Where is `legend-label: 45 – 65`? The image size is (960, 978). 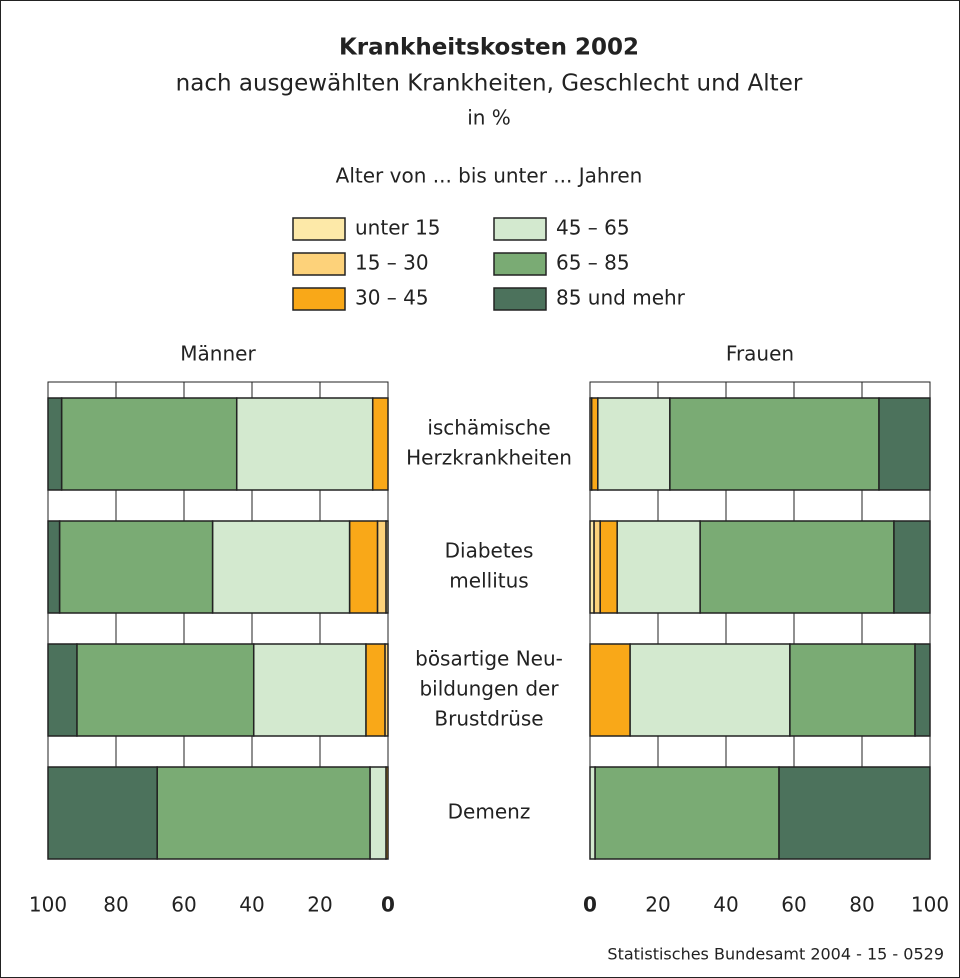 legend-label: 45 – 65 is located at coordinates (593, 228).